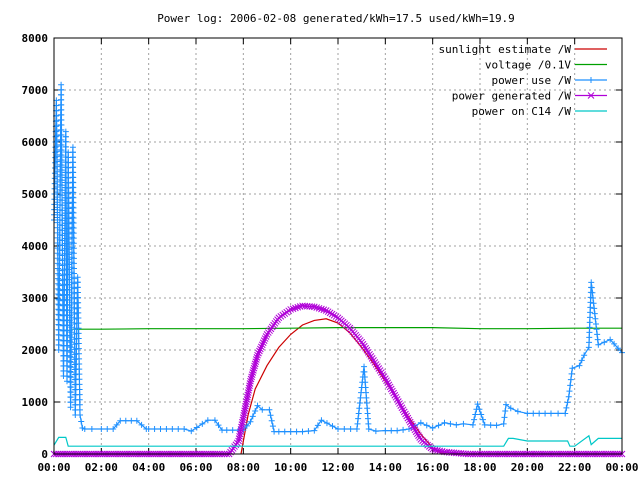 Image resolution: width=640 pixels, height=480 pixels. Describe the element at coordinates (522, 111) in the screenshot. I see `legend-label-power-on-c14-w: power on C14 /W` at that location.